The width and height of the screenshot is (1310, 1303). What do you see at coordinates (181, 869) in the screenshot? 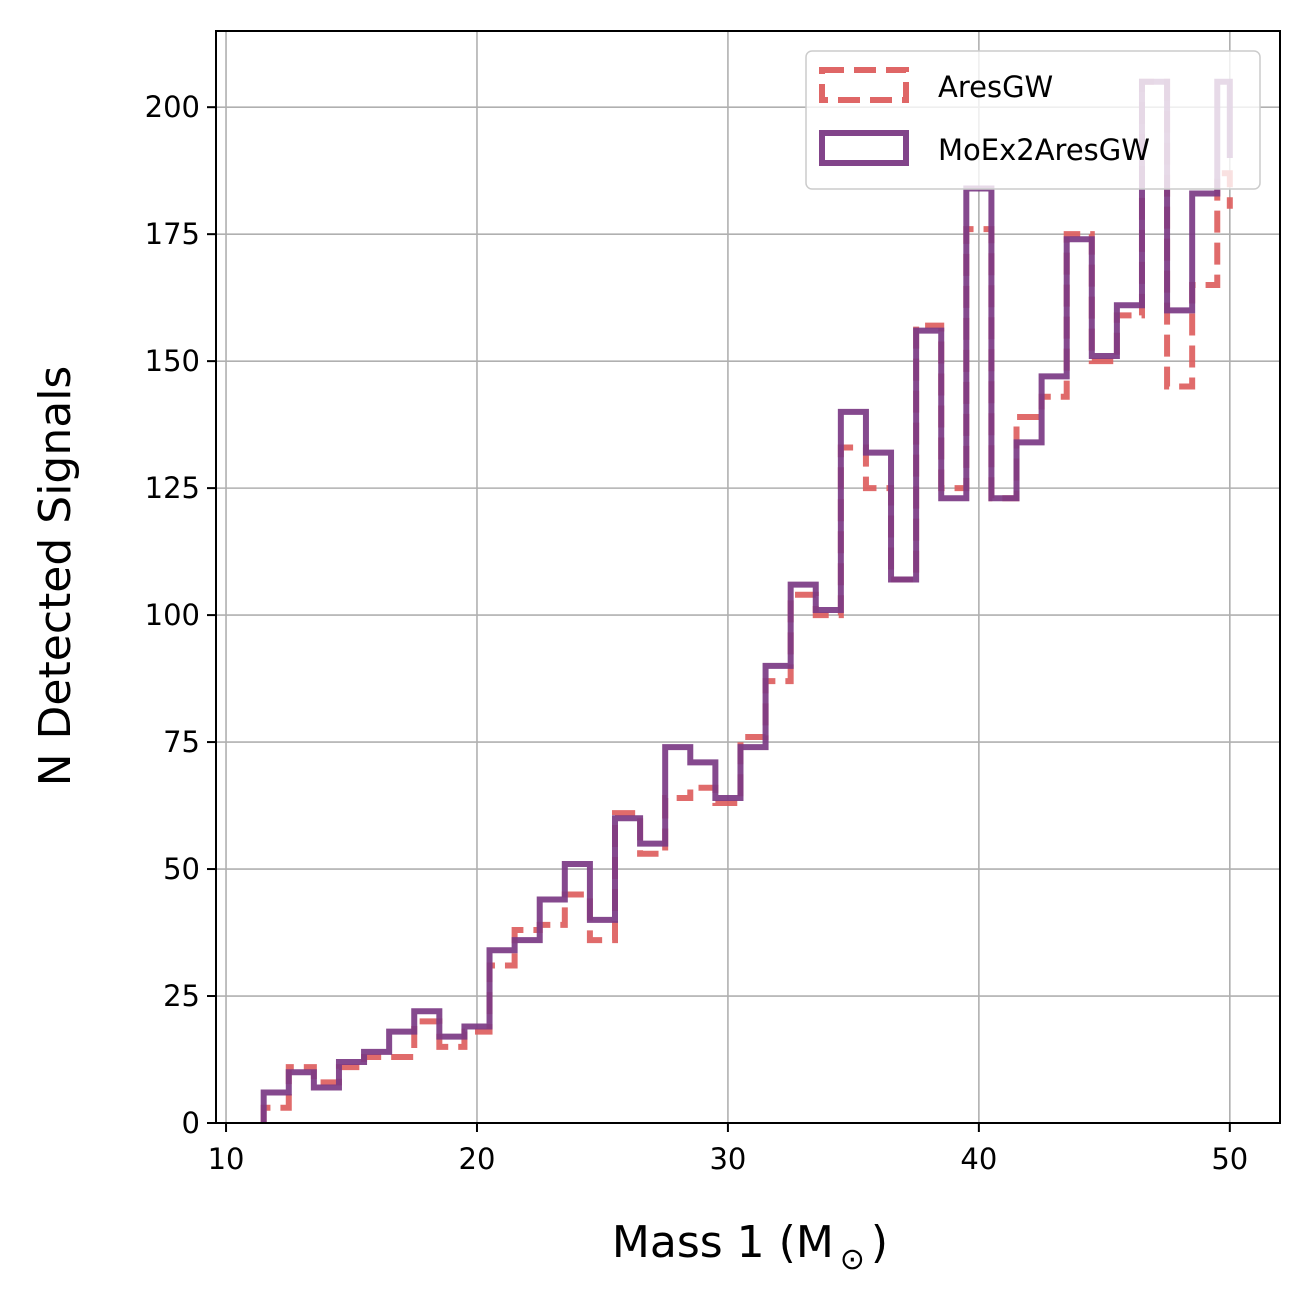
I see `y-tick-label: 50` at bounding box center [181, 869].